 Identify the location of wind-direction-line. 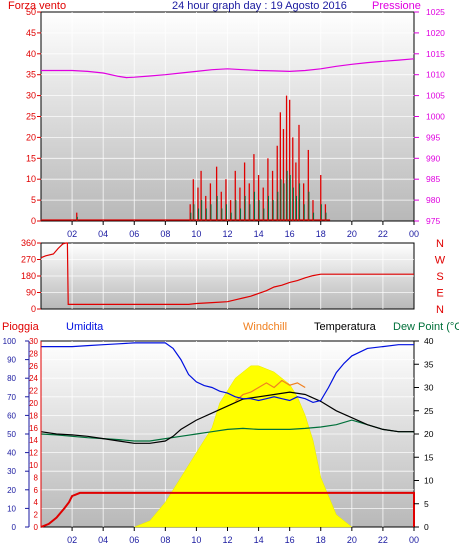
(227, 273).